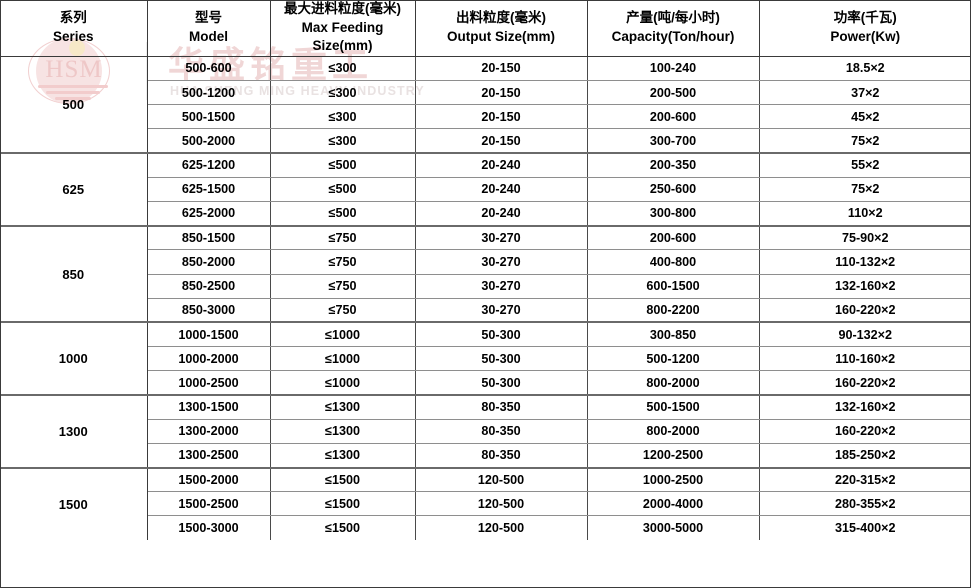  What do you see at coordinates (209, 335) in the screenshot?
I see `cell-model: 1000-1500` at bounding box center [209, 335].